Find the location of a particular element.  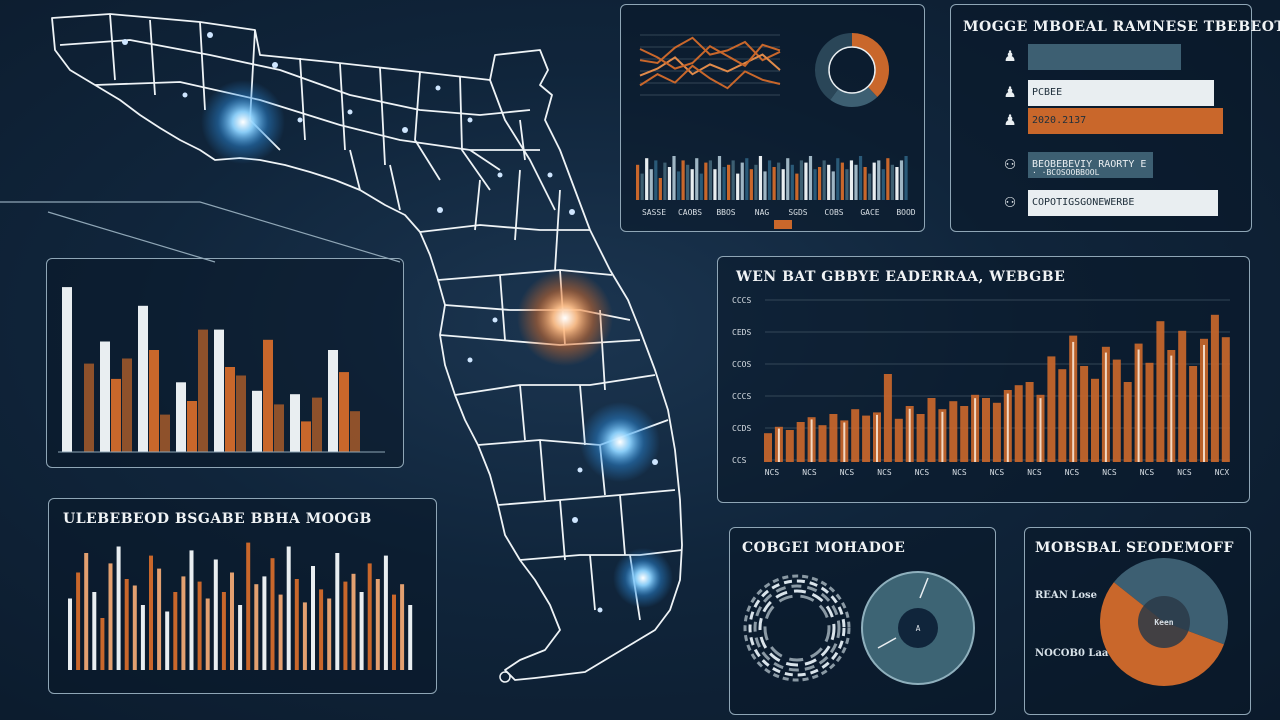

mid-right-x-tick: NCX is located at coordinates (1222, 472).